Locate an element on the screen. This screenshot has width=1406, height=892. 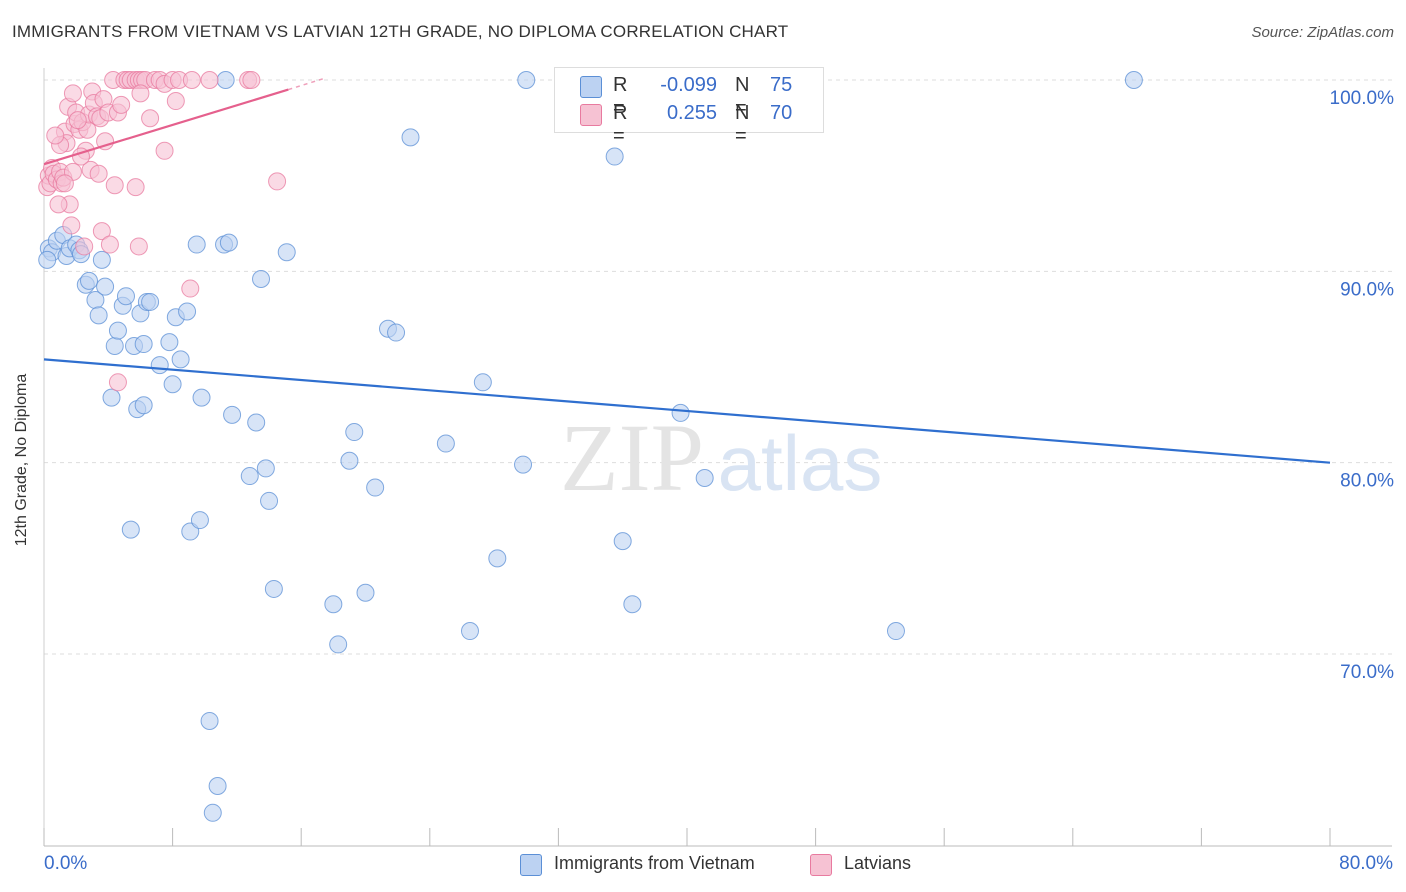
series-legend: Immigrants from Vietnam Latvians is located at coordinates (703, 864).